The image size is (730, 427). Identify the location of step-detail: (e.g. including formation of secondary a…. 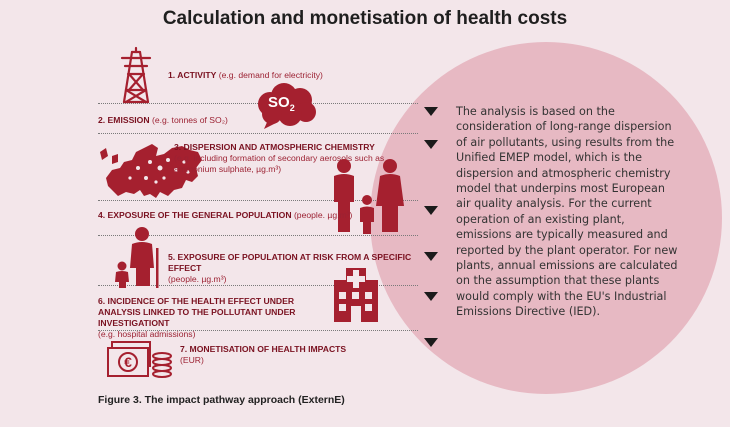
(279, 163).